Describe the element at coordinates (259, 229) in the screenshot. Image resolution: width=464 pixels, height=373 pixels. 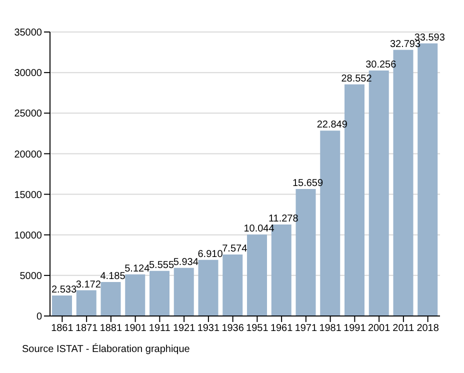
I see `data-label: 10.044` at that location.